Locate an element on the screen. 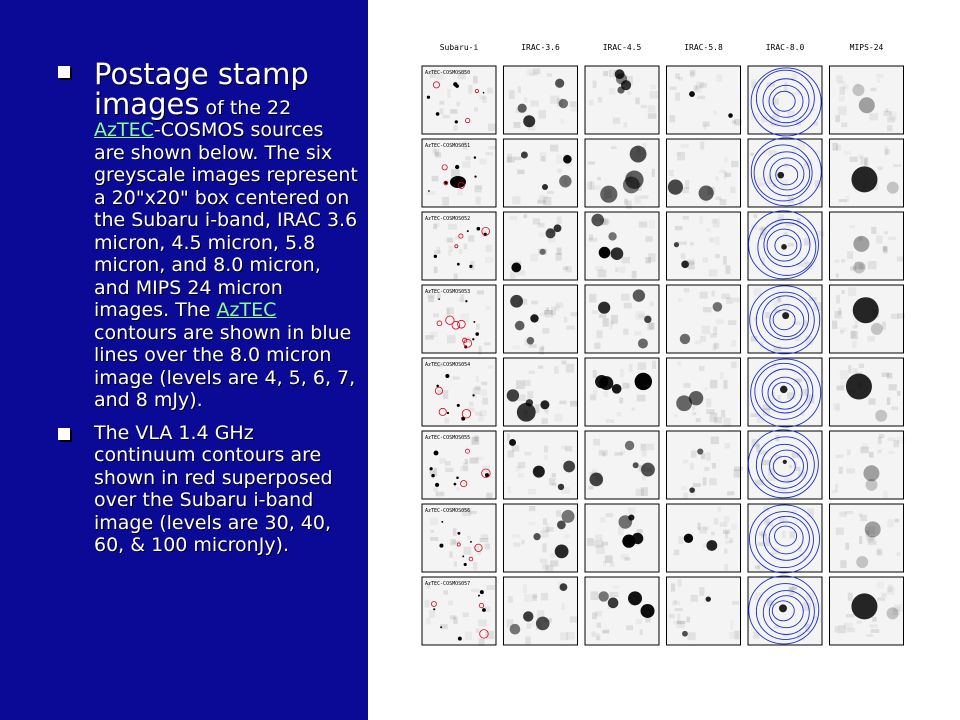 Image resolution: width=960 pixels, height=720 pixels. column-header: IRAC-5.8 is located at coordinates (703, 47).